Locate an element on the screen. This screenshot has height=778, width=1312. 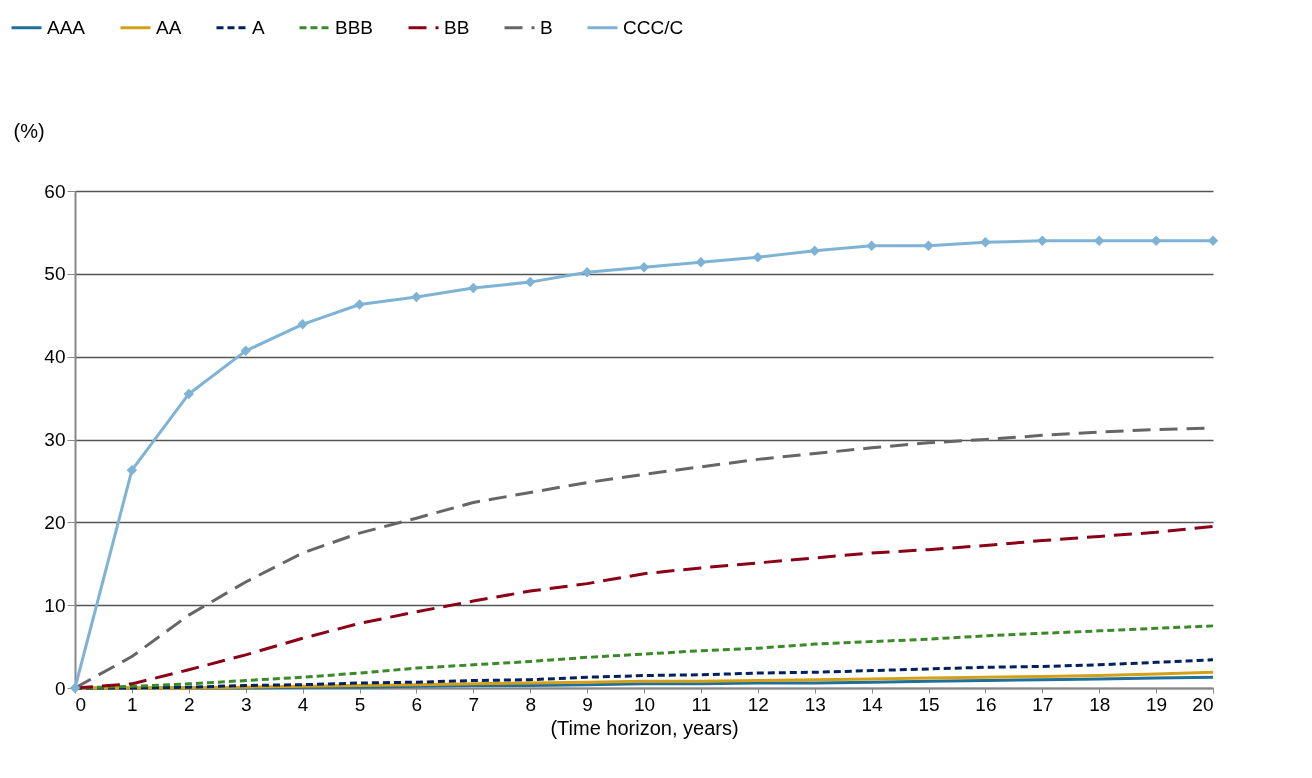
y-tick-label: 40 is located at coordinates (55, 357).